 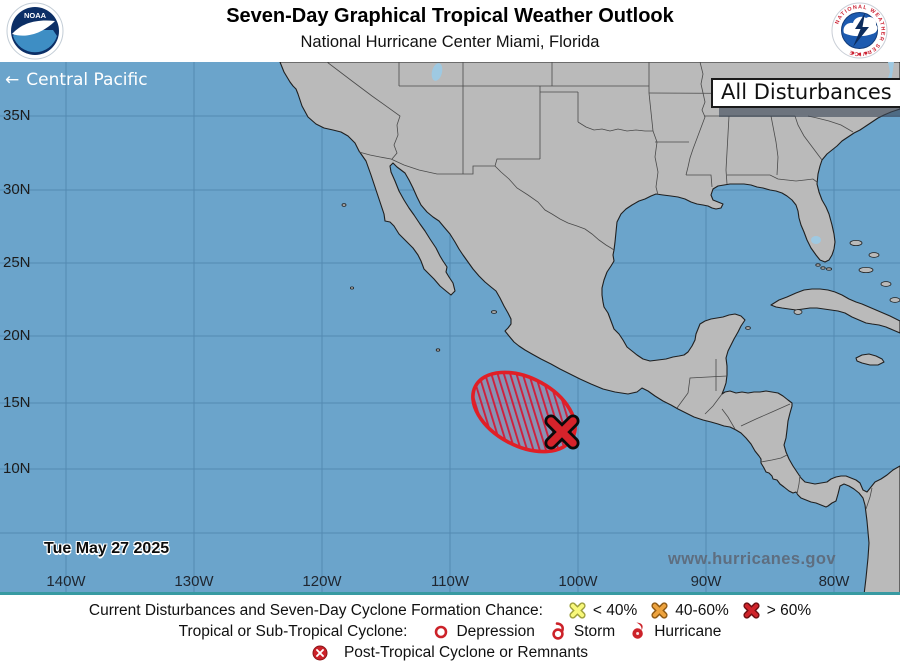 I want to click on disturbance-mode-selector: All Disturbances, so click(x=805, y=93).